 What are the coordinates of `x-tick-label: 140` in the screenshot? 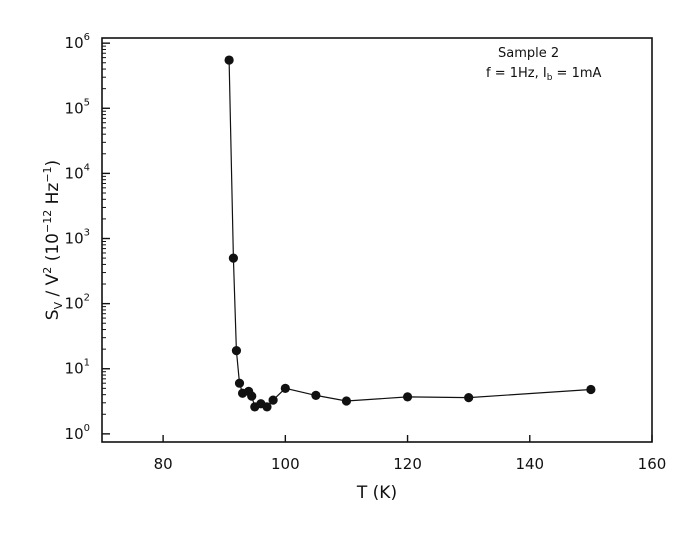 It's located at (529, 464).